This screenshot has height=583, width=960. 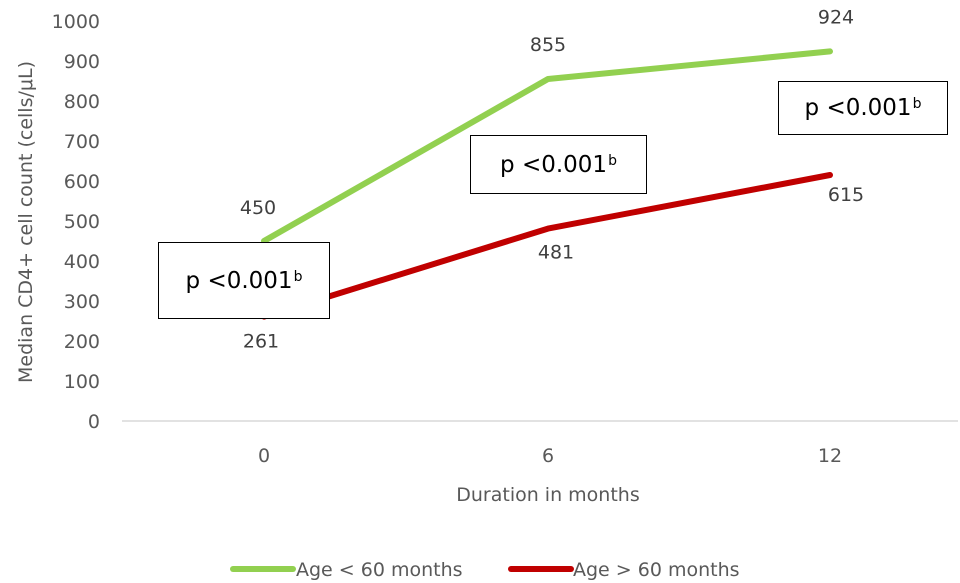 I want to click on legend: Age < 60 months Age > 60 months, so click(x=485, y=570).